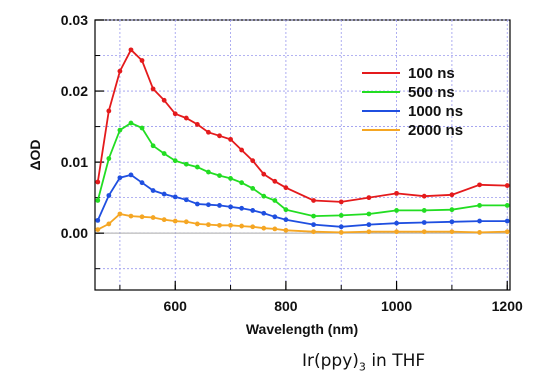 The height and width of the screenshot is (383, 556). I want to click on y-tick-label: 0.00, so click(74, 233).